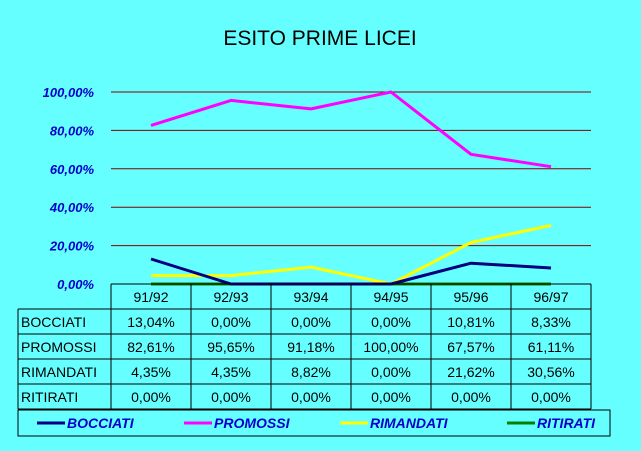 Image resolution: width=641 pixels, height=451 pixels. Describe the element at coordinates (72, 246) in the screenshot. I see `y-tick-label: 20,00%` at that location.